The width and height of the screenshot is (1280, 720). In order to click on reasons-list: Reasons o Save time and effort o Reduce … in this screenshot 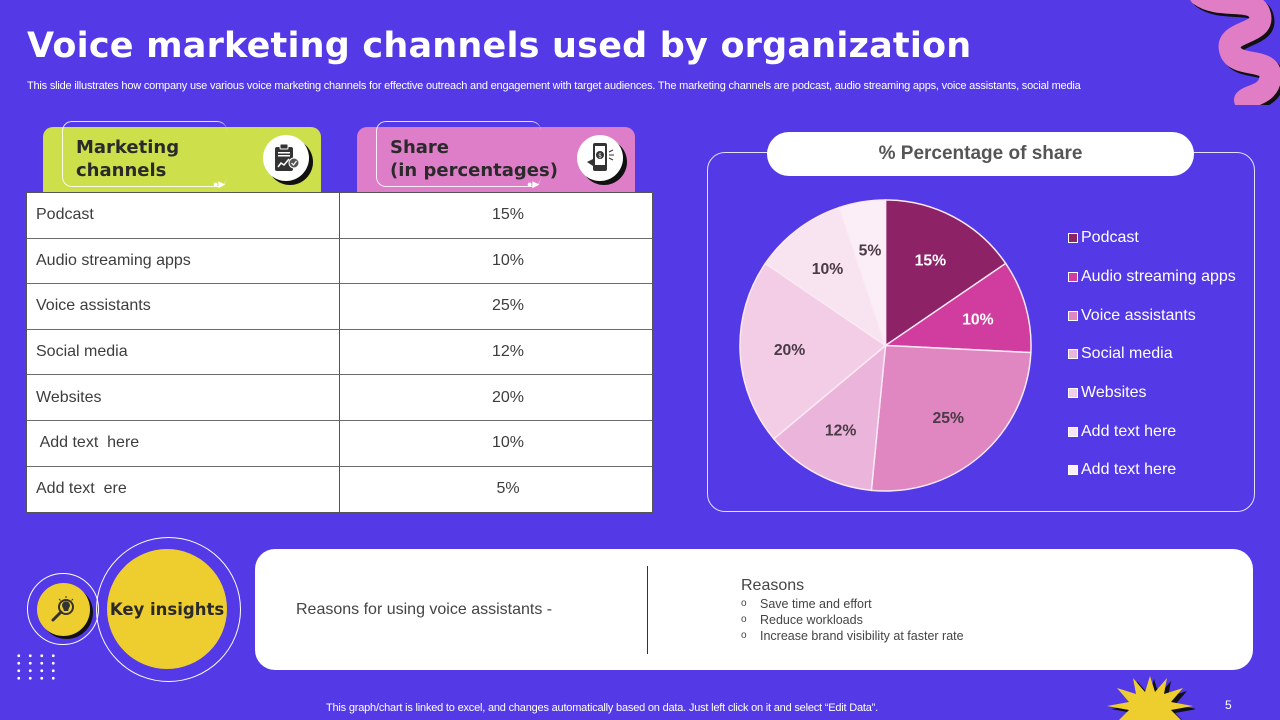, I will do `click(852, 610)`.